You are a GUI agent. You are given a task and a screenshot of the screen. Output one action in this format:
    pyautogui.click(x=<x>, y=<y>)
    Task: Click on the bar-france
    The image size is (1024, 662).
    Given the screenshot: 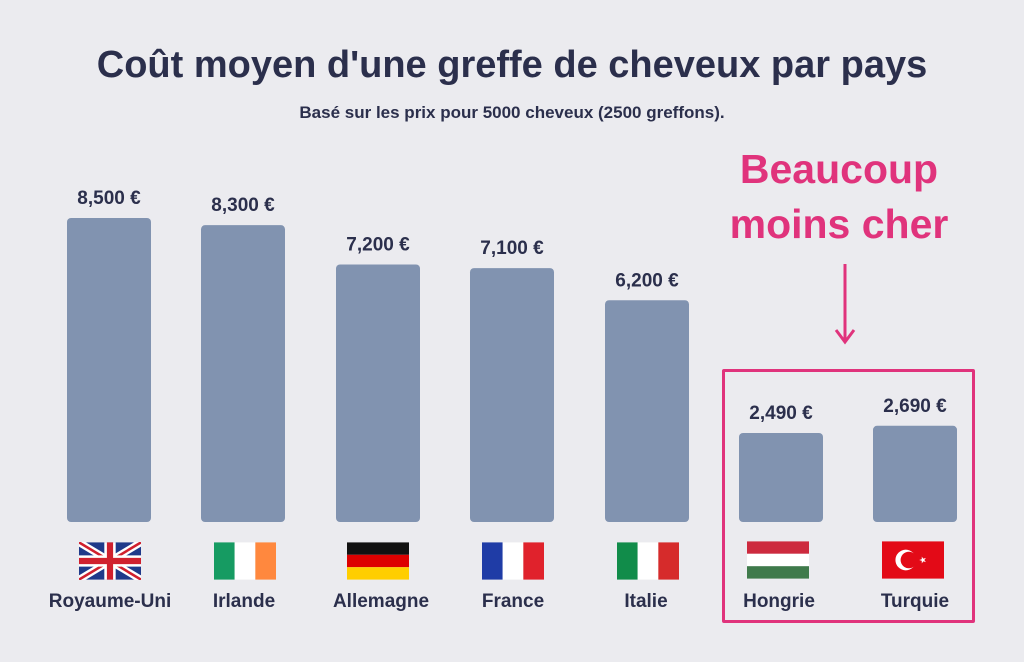 What is the action you would take?
    pyautogui.click(x=512, y=395)
    